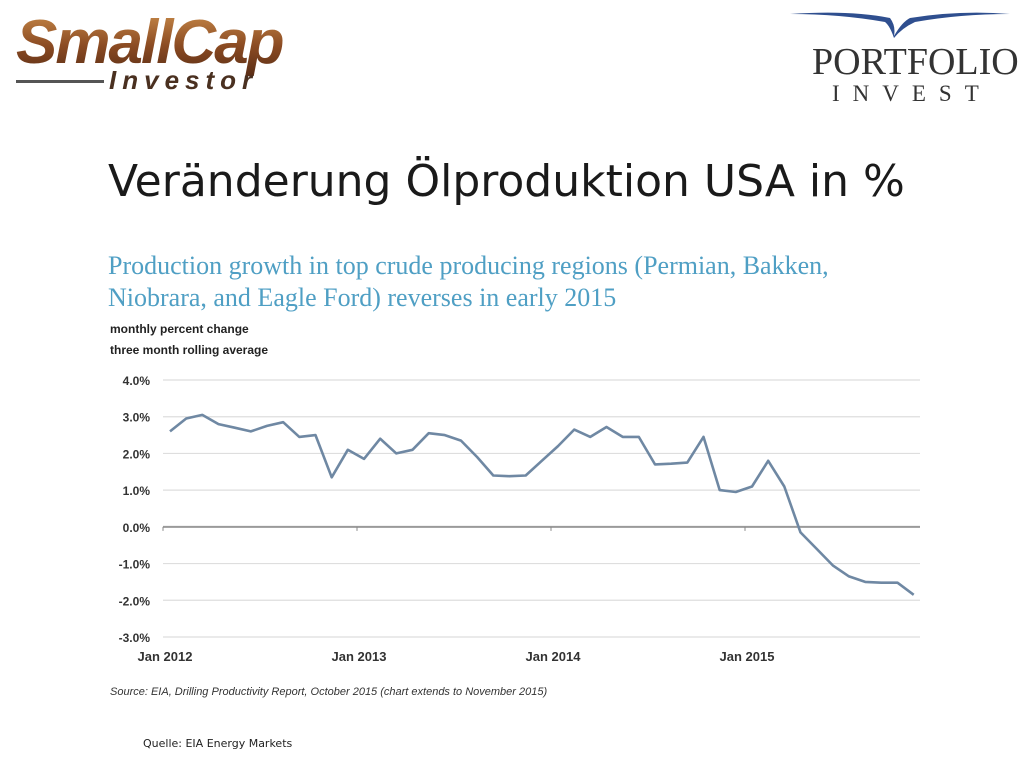 This screenshot has width=1024, height=768. I want to click on logo-sub-text: Investor, so click(184, 80).